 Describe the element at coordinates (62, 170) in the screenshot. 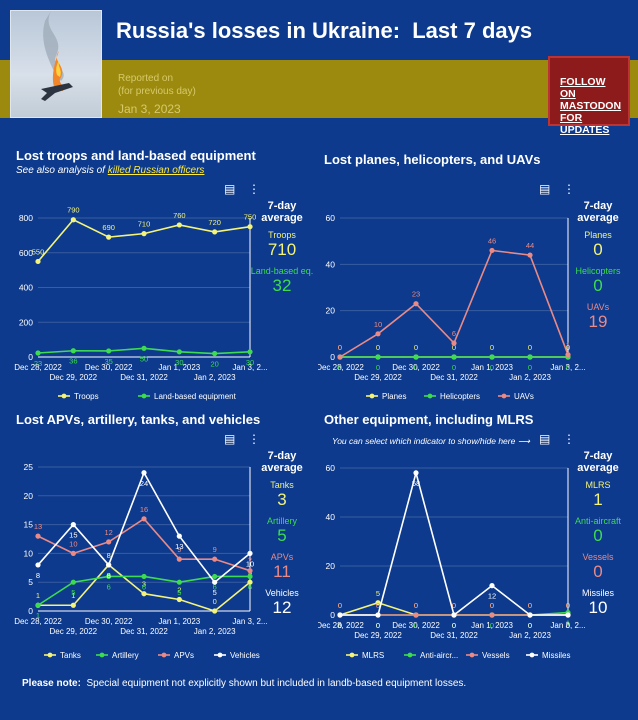

I see `troops-subtitle-prefix: See also analysis of` at that location.